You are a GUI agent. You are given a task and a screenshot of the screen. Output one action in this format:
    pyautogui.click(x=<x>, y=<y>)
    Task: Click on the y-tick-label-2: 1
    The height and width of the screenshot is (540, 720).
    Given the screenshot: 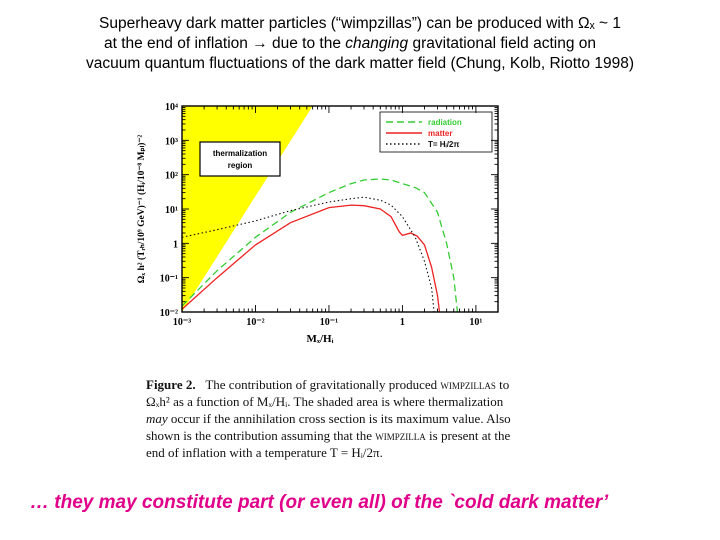 What is the action you would take?
    pyautogui.click(x=175, y=244)
    